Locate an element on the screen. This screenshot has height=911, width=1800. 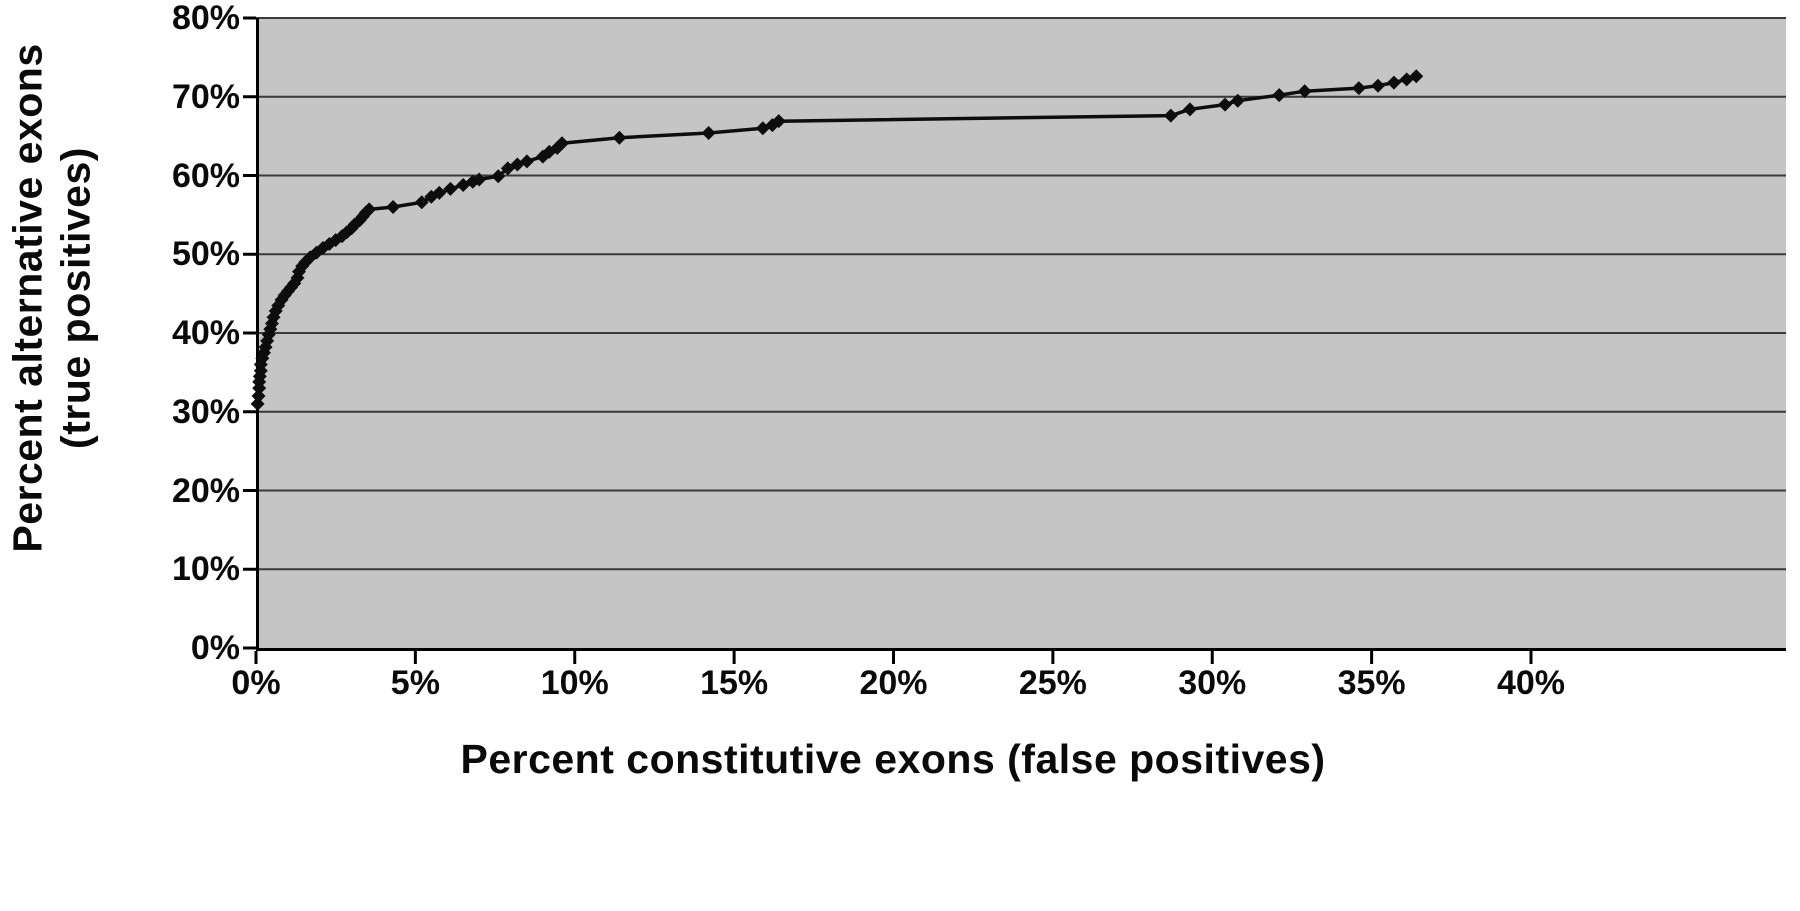
y-tick-label: 60% is located at coordinates (205, 175).